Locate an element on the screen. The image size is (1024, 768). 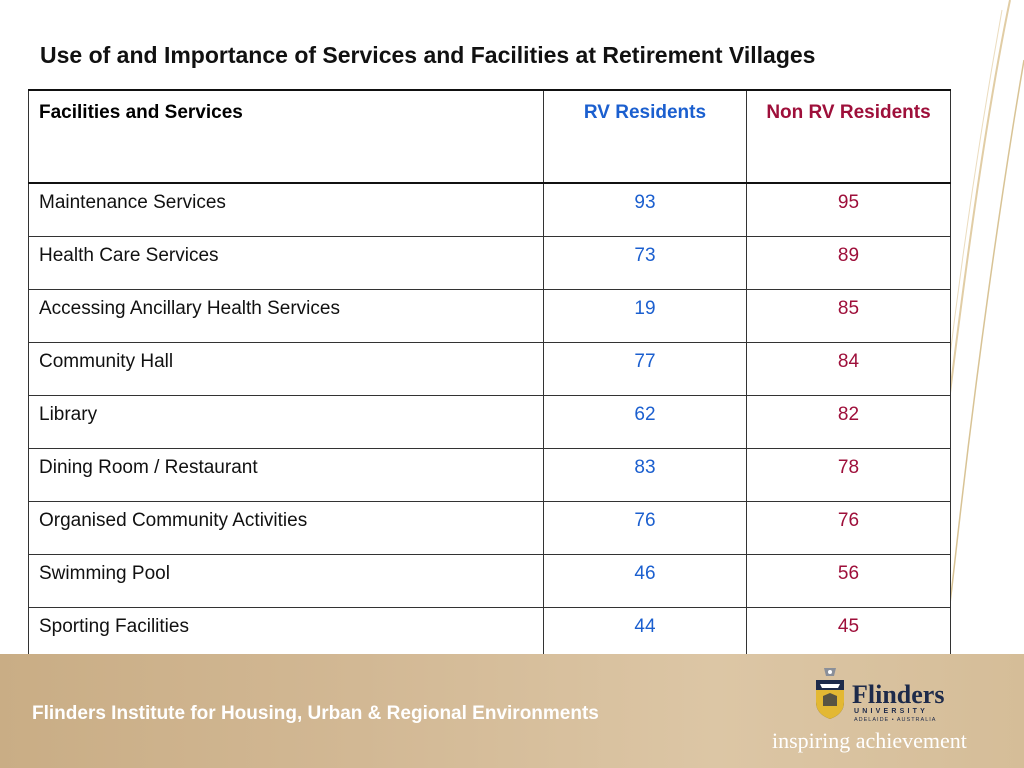
table-row: Swimming Pool 46 56 is located at coordinates (489, 580).